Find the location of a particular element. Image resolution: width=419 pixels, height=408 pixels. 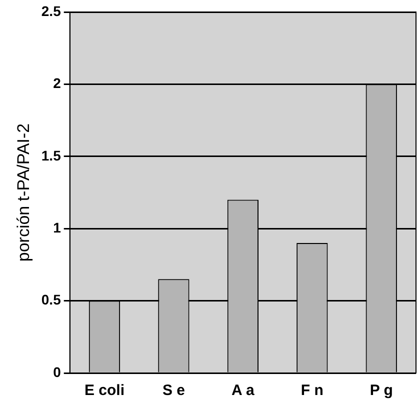

y-tick-label: 2 is located at coordinates (57, 83).